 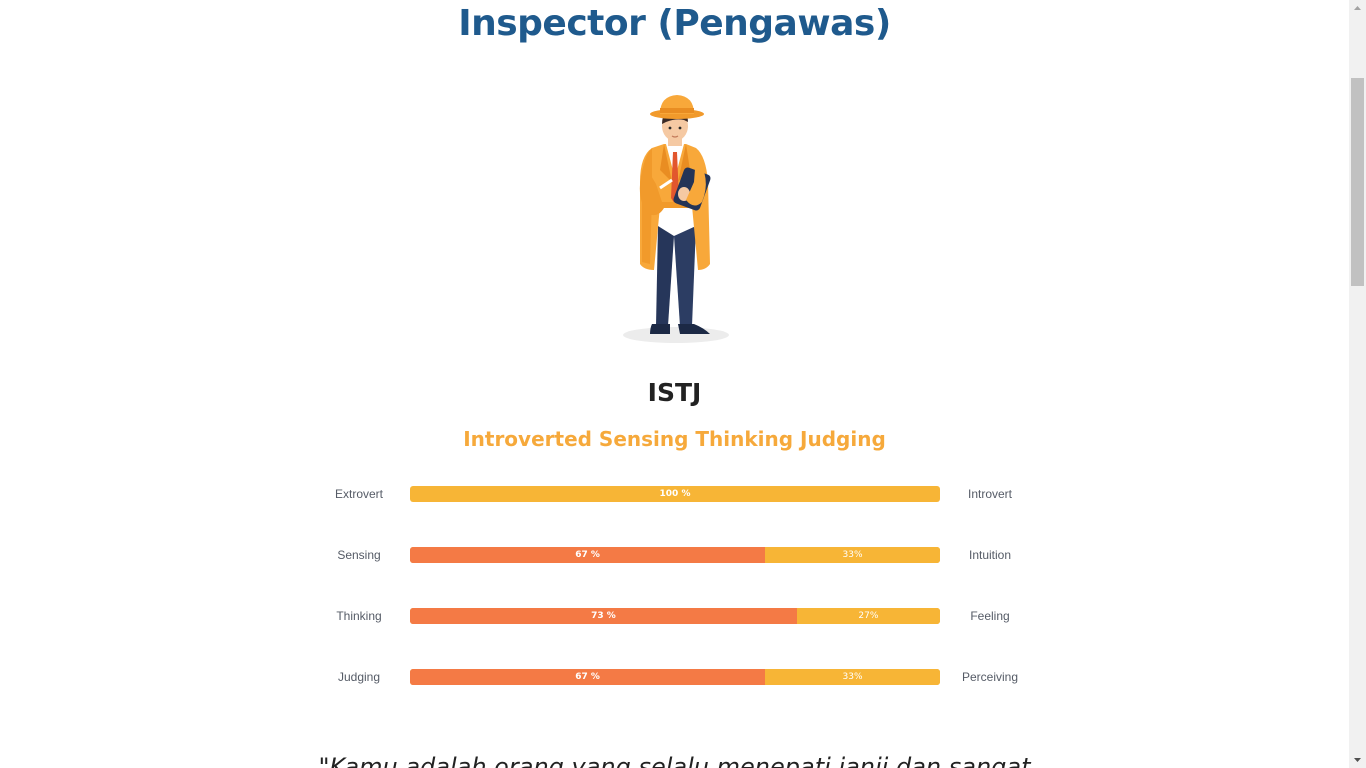 I want to click on trait-row-thinking-feeling: Thinking 73 % 27% Feeling, so click(x=674, y=617).